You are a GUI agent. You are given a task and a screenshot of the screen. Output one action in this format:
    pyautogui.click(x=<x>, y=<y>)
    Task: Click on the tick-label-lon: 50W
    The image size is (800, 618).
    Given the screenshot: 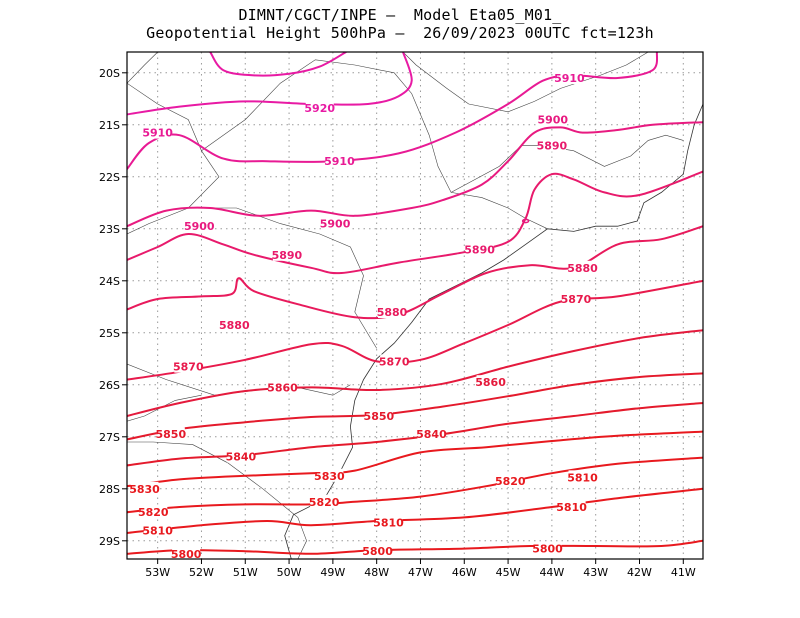 What is the action you would take?
    pyautogui.click(x=289, y=572)
    